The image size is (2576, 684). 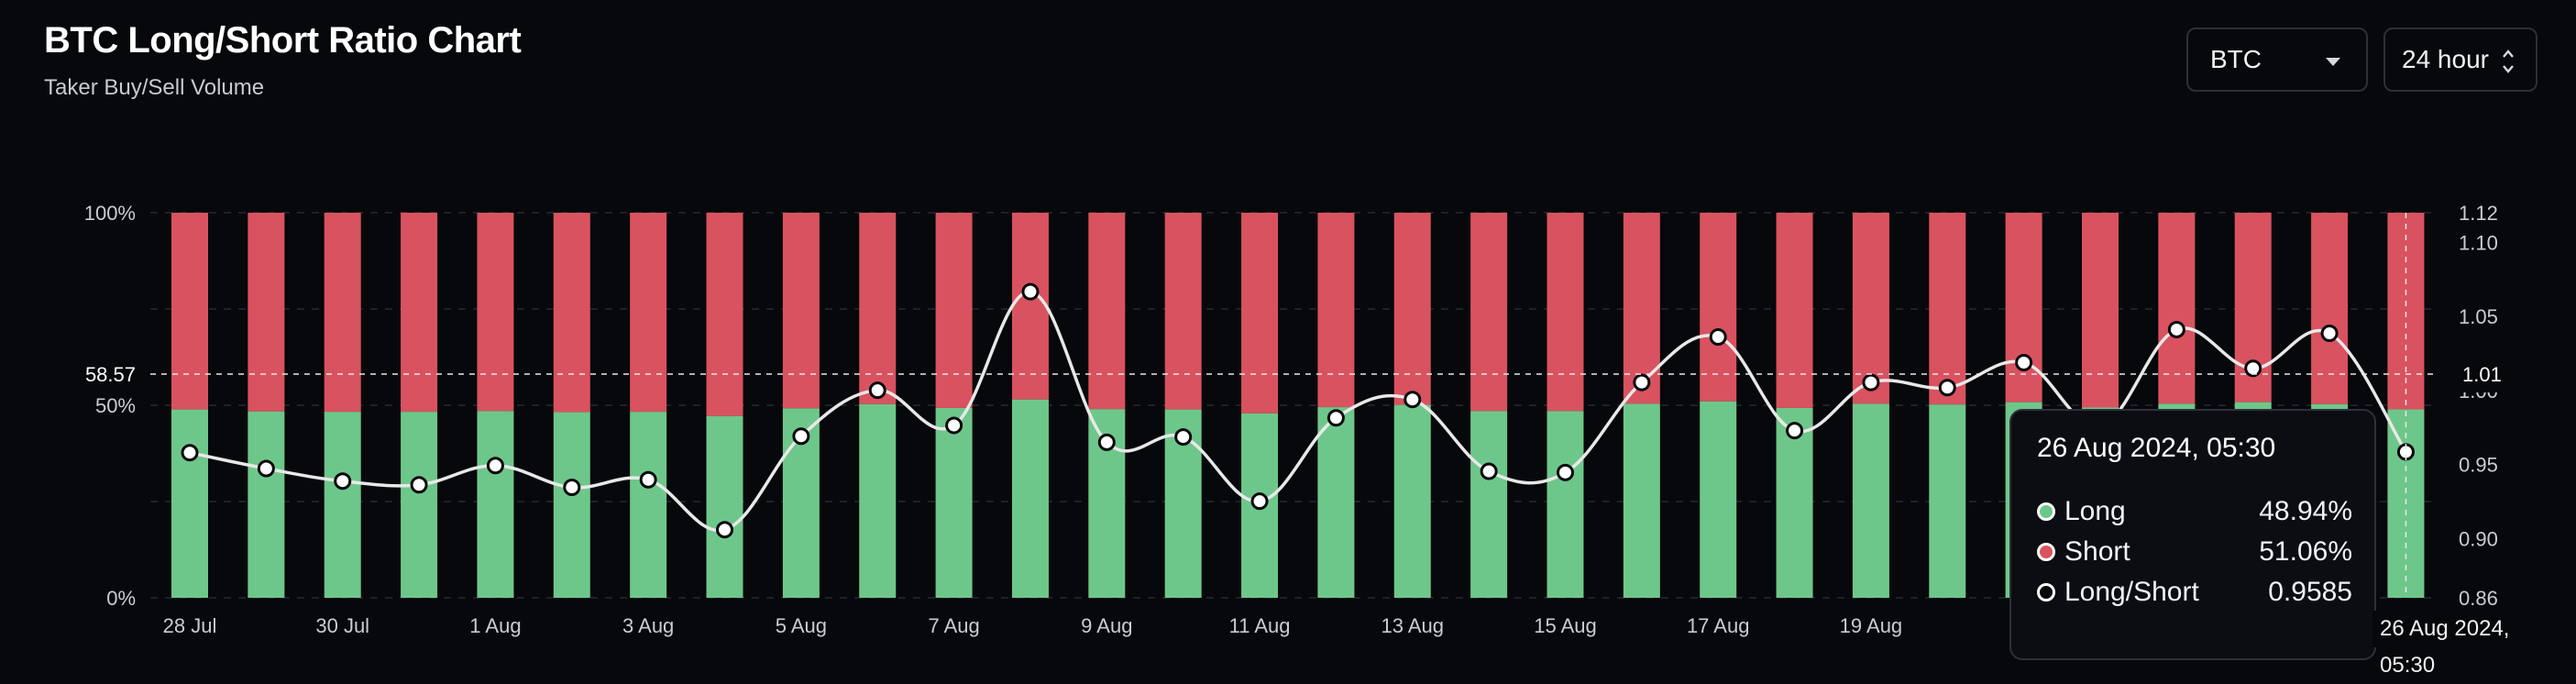 What do you see at coordinates (1414, 625) in the screenshot?
I see `x-tick-label: 13 Aug` at bounding box center [1414, 625].